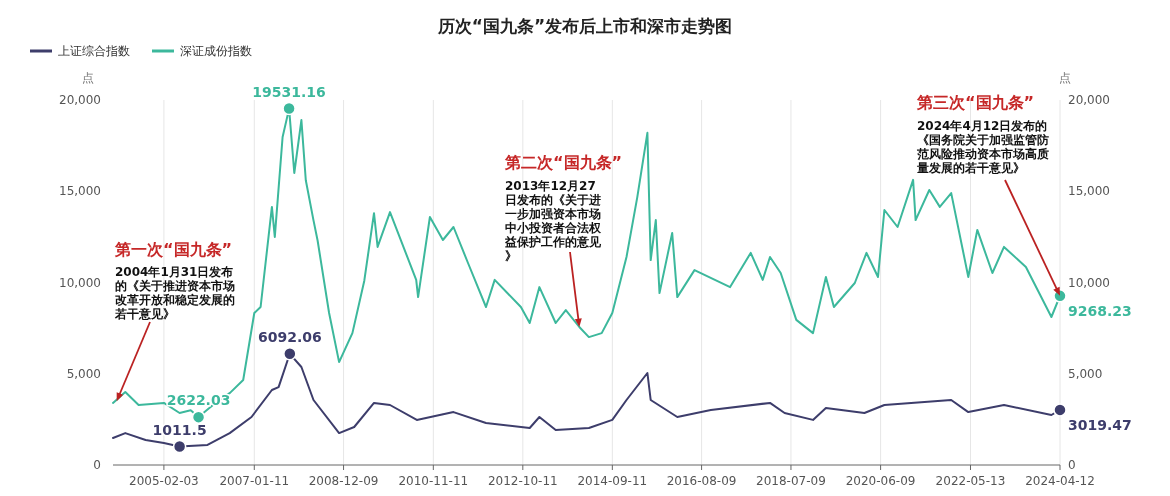  Describe the element at coordinates (83, 373) in the screenshot. I see `y-tick-label: 5,000` at that location.